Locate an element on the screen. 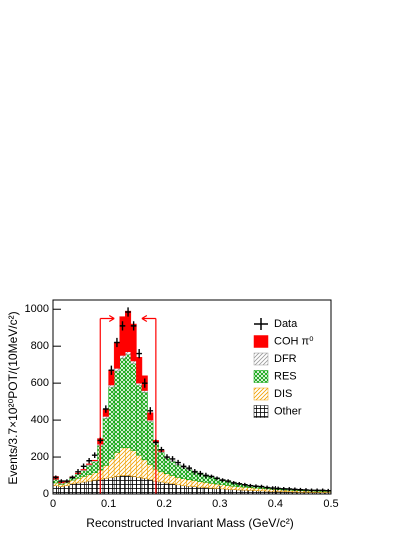 This screenshot has height=537, width=415. y-axis-label: Events/3.7×10²⁰POT/(10MeV/c²) is located at coordinates (13, 397).